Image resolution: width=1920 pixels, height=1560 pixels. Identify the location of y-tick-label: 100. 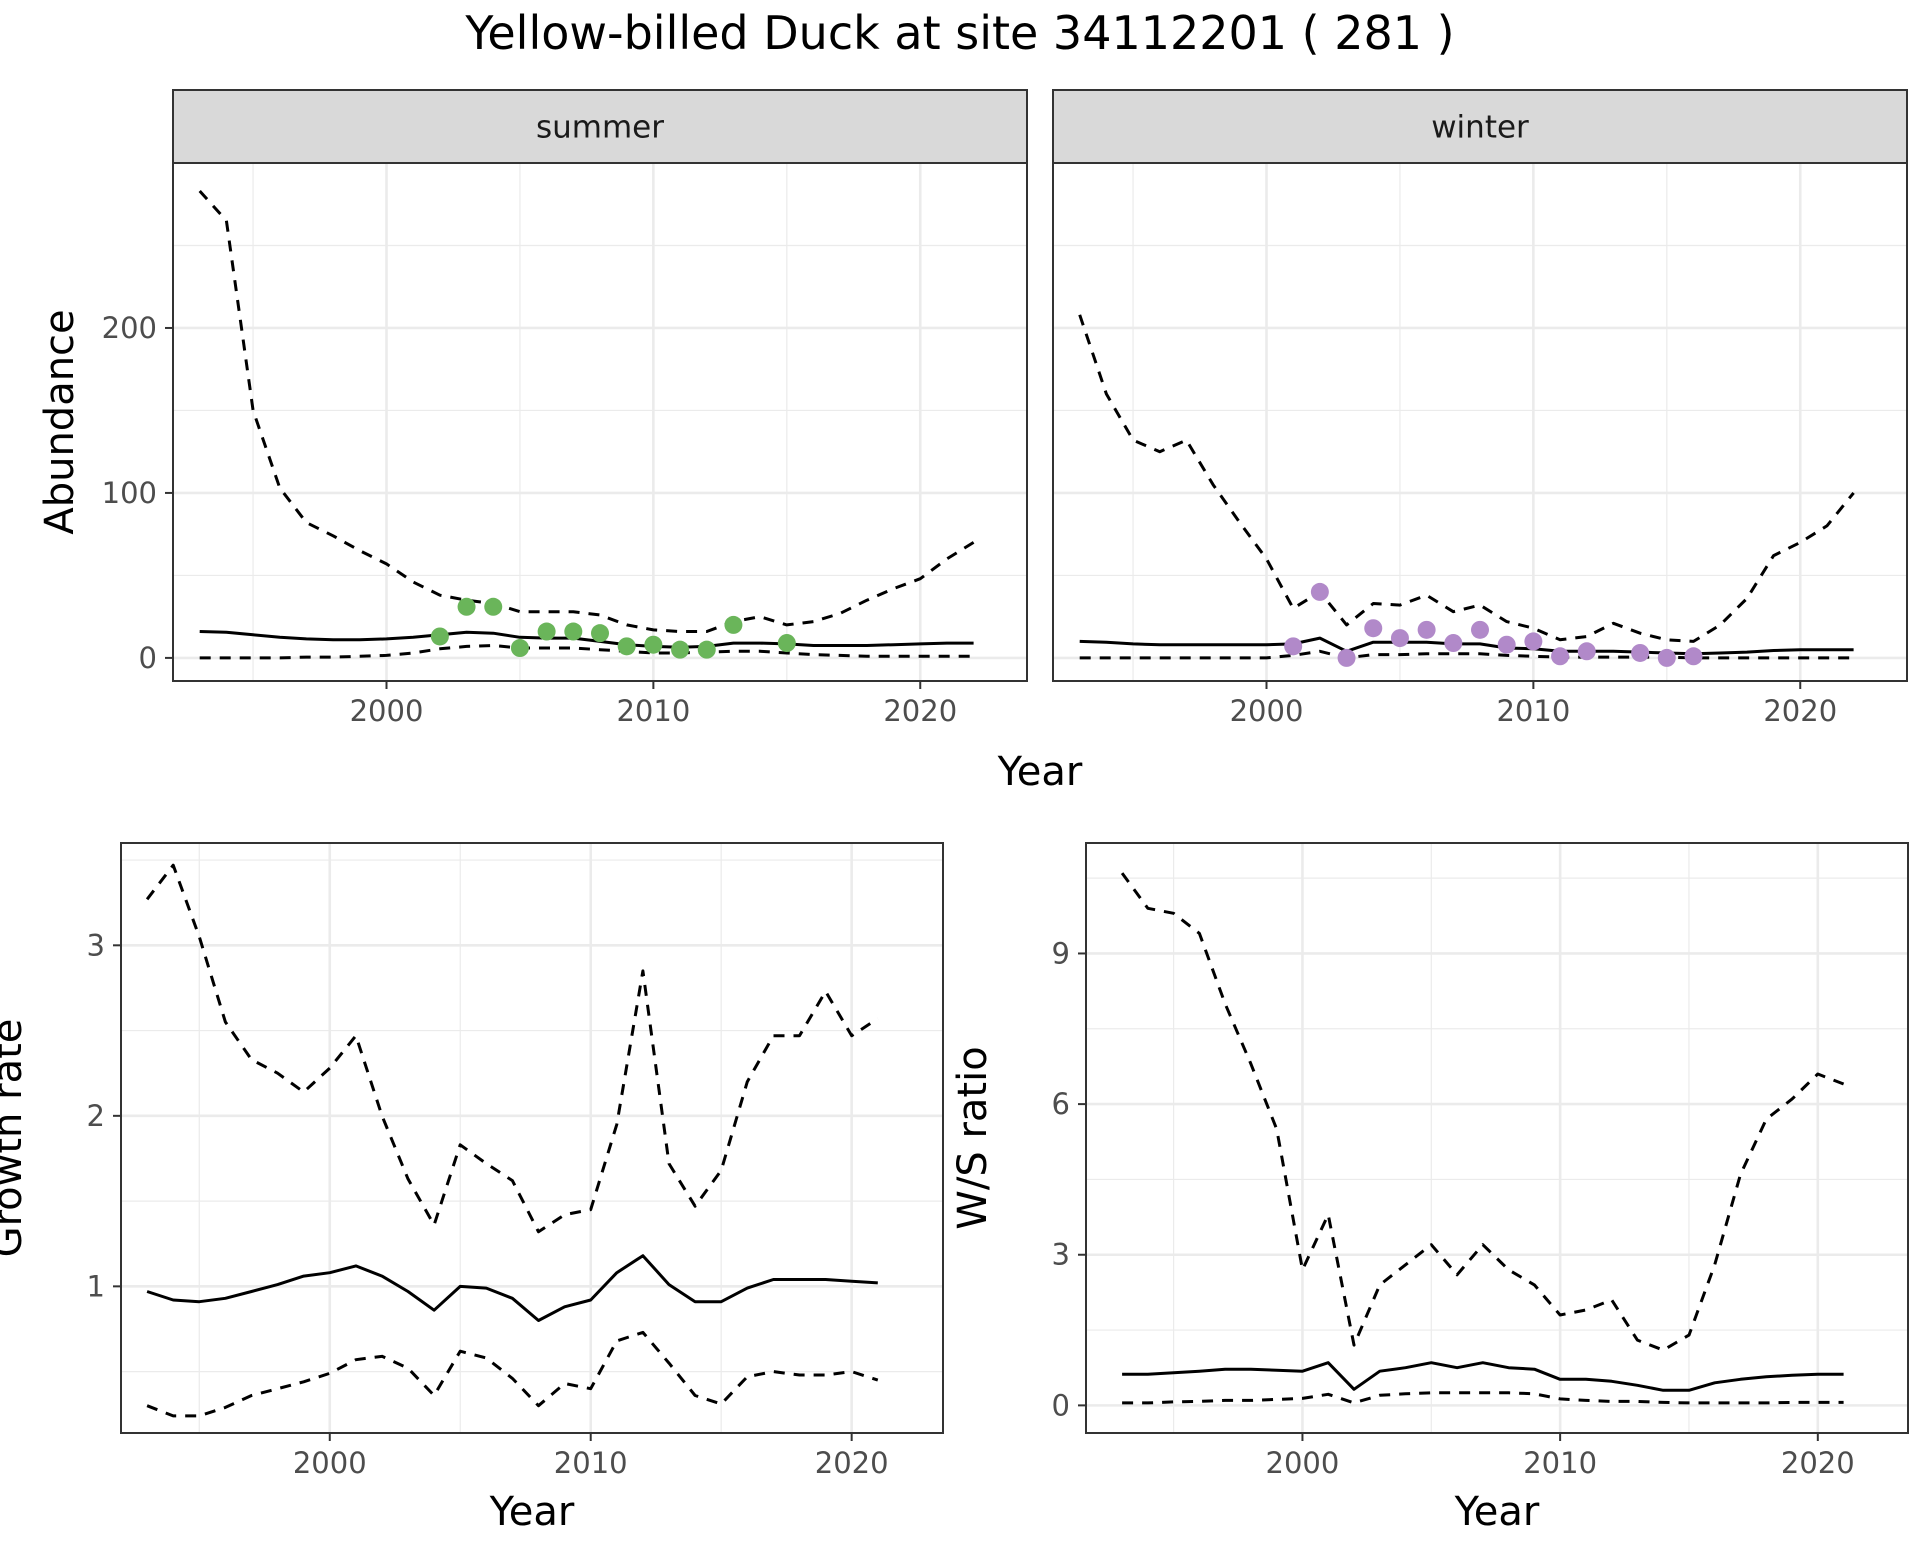
(129, 493).